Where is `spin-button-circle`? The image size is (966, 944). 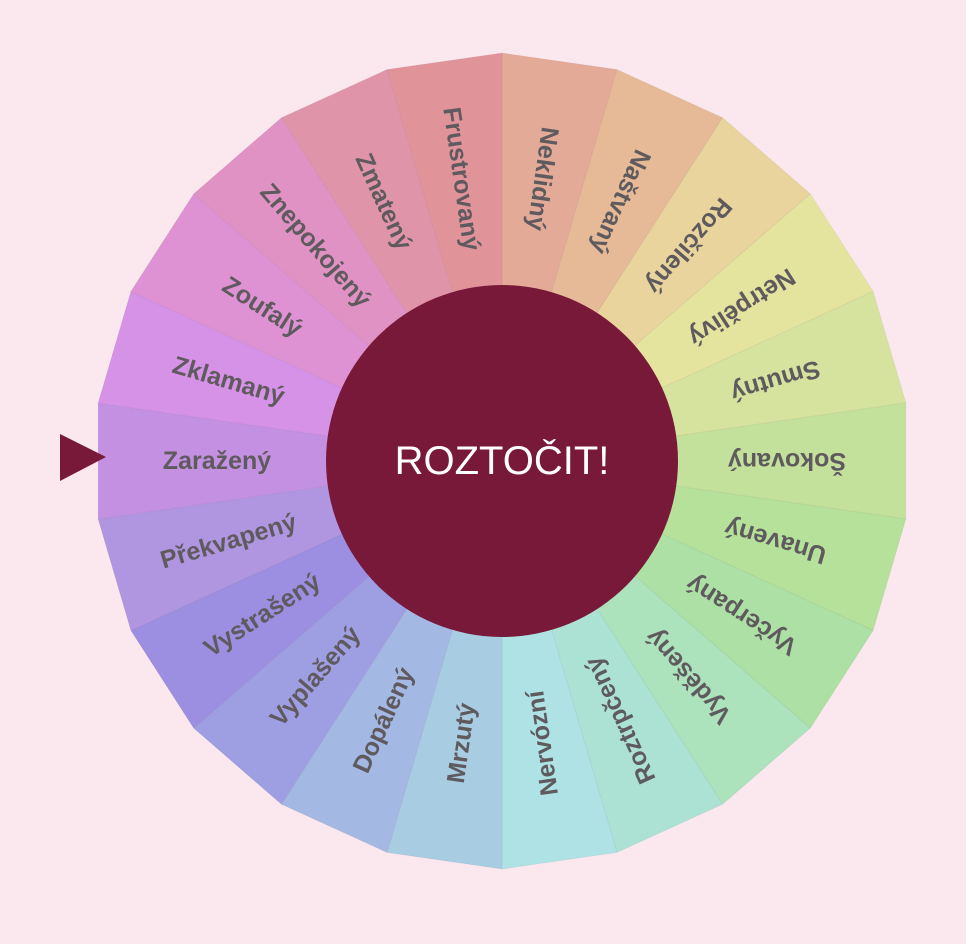 spin-button-circle is located at coordinates (502, 461).